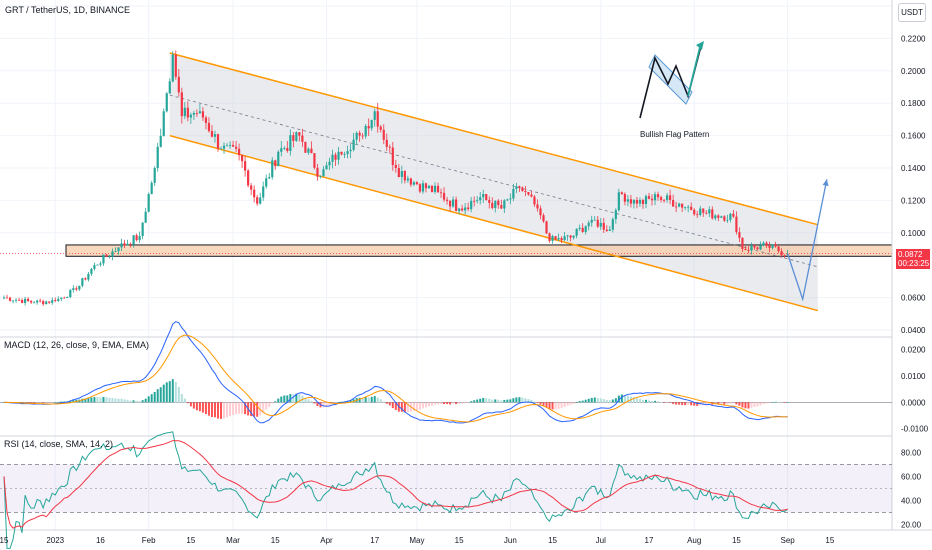  I want to click on macd-title: MACD (12, 26, close, 9, EMA, EMA), so click(77, 345).